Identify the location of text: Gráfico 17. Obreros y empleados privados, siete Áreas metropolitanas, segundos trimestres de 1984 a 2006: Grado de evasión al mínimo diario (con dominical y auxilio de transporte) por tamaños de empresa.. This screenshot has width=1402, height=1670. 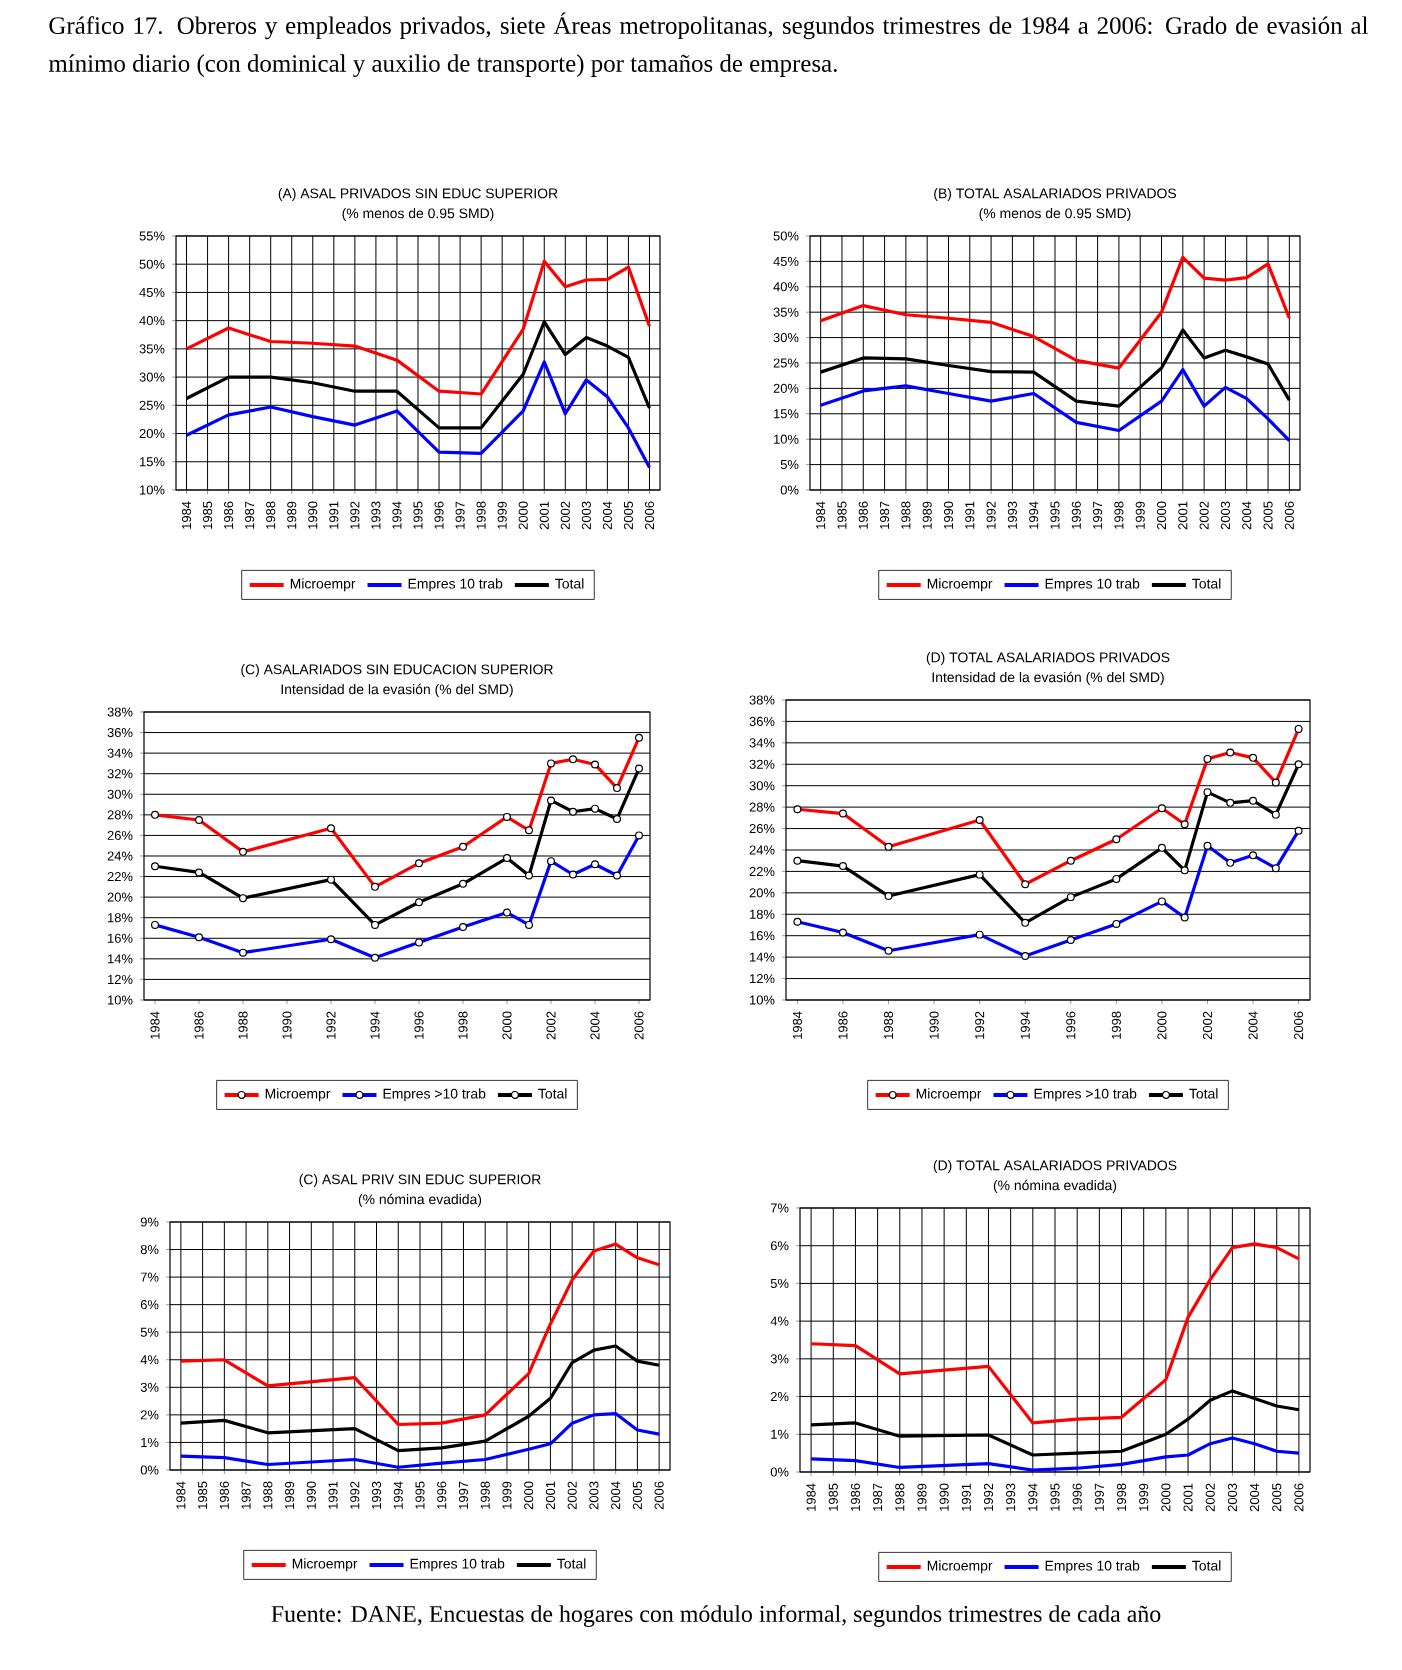
(708, 45).